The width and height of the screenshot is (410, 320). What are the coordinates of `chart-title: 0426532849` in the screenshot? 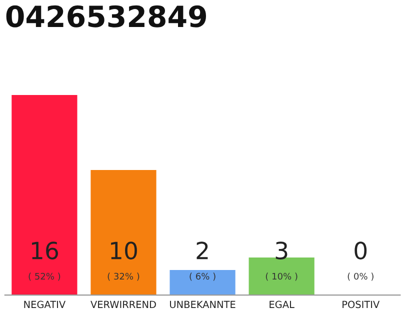 It's located at (106, 16).